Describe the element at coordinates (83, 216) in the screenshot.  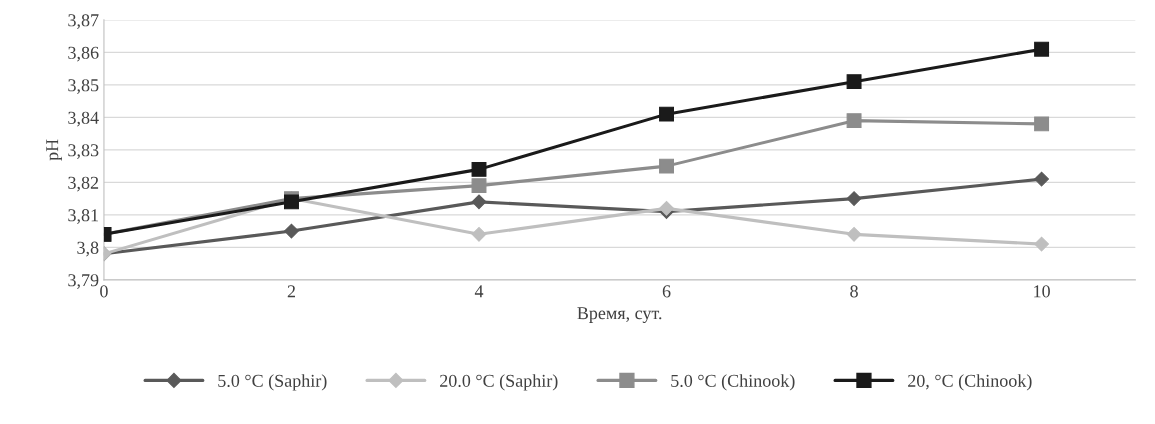
I see `y-tick-label: 3,81` at that location.